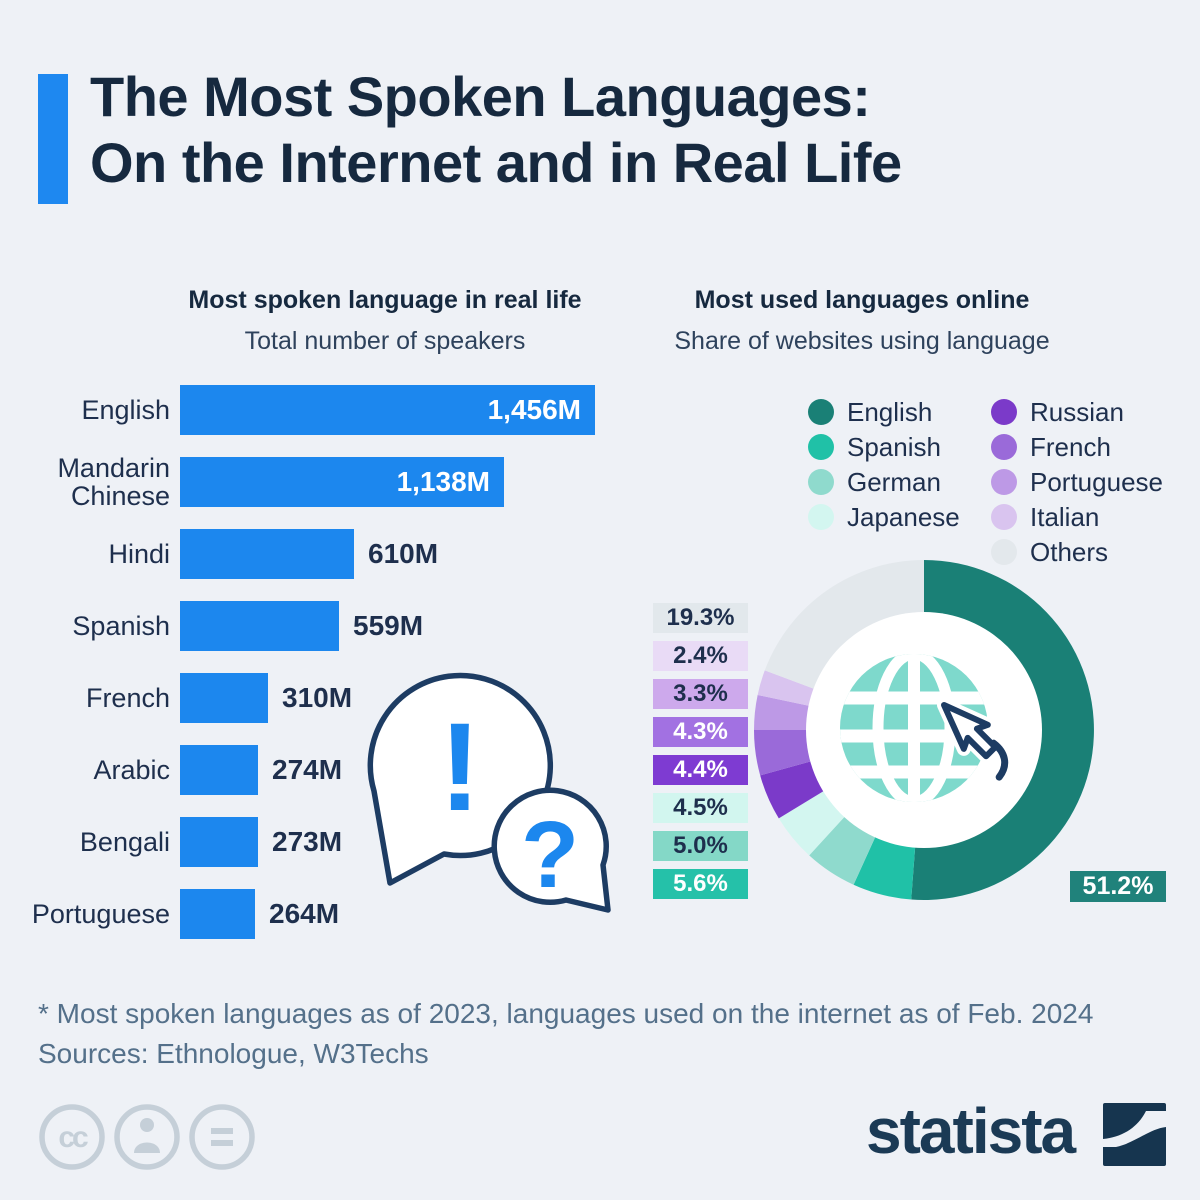 Image resolution: width=1200 pixels, height=1200 pixels. What do you see at coordinates (387, 410) in the screenshot?
I see `bar: 1,456M` at bounding box center [387, 410].